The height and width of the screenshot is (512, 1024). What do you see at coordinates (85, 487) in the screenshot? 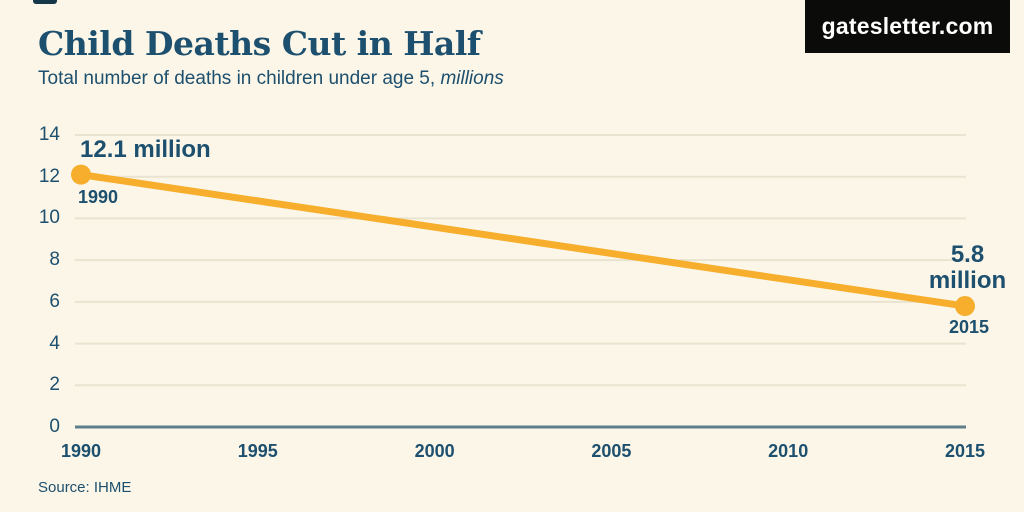
I see `source-credit: Source: IHME` at bounding box center [85, 487].